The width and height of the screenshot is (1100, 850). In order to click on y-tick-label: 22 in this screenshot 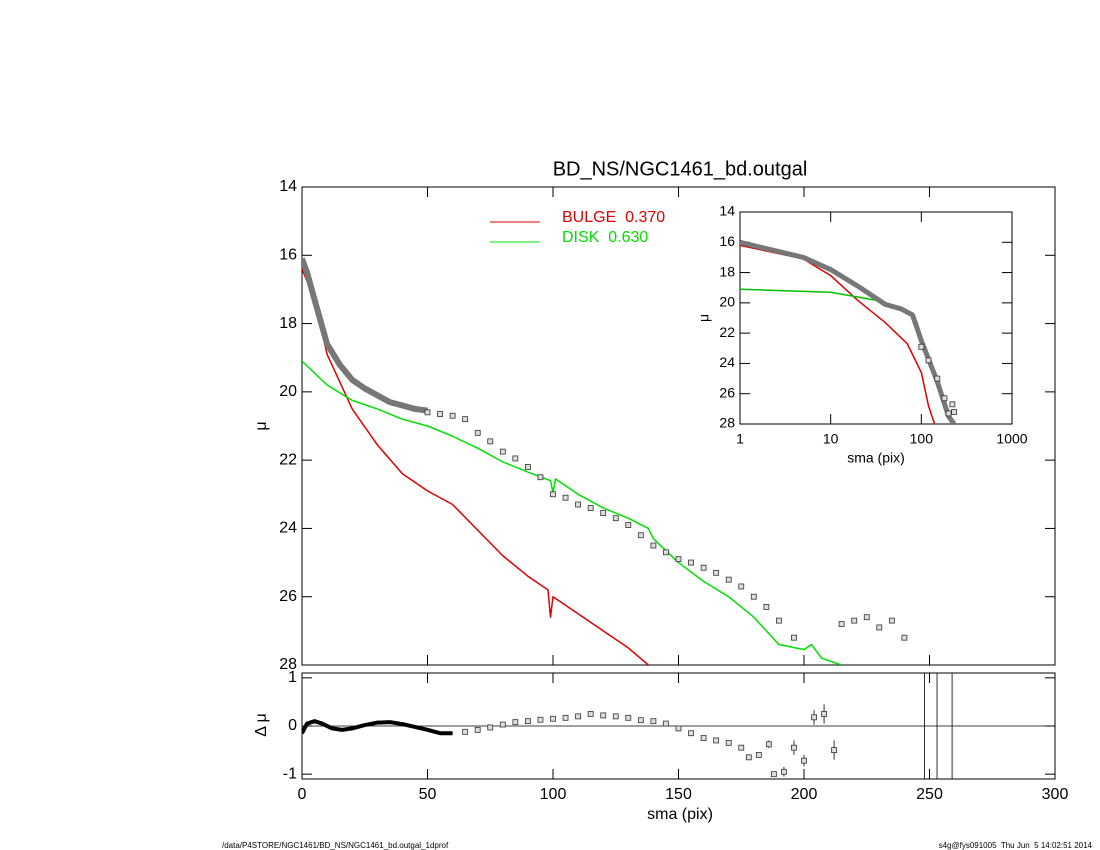, I will do `click(727, 332)`.